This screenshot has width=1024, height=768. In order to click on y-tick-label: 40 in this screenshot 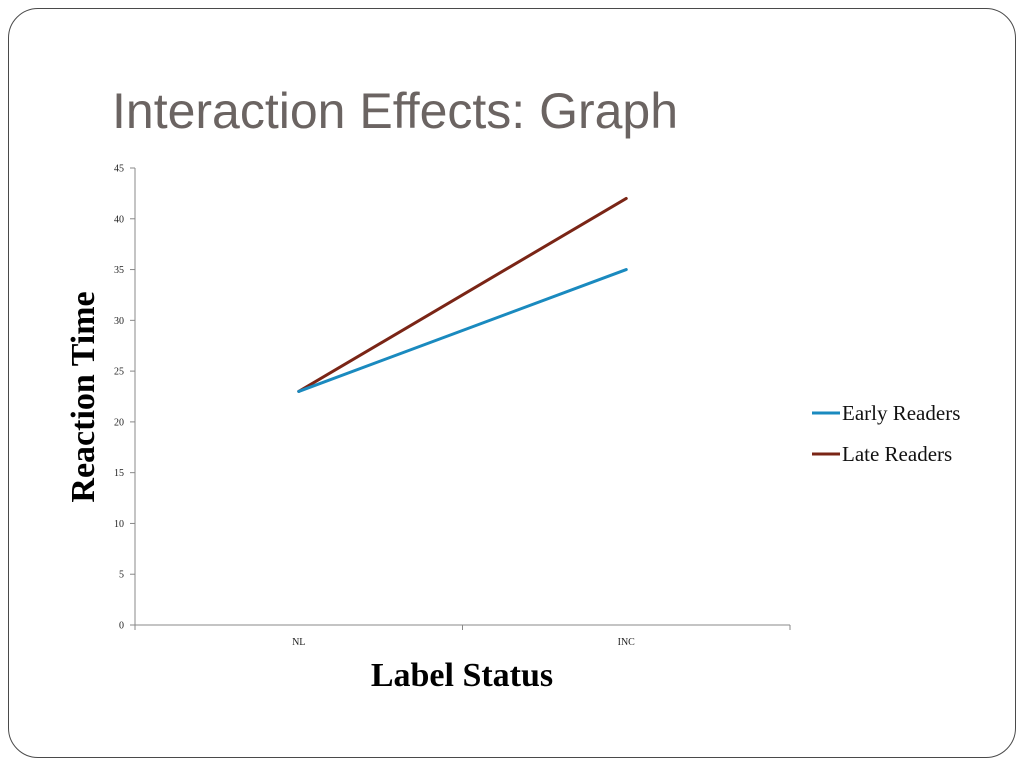, I will do `click(119, 219)`.